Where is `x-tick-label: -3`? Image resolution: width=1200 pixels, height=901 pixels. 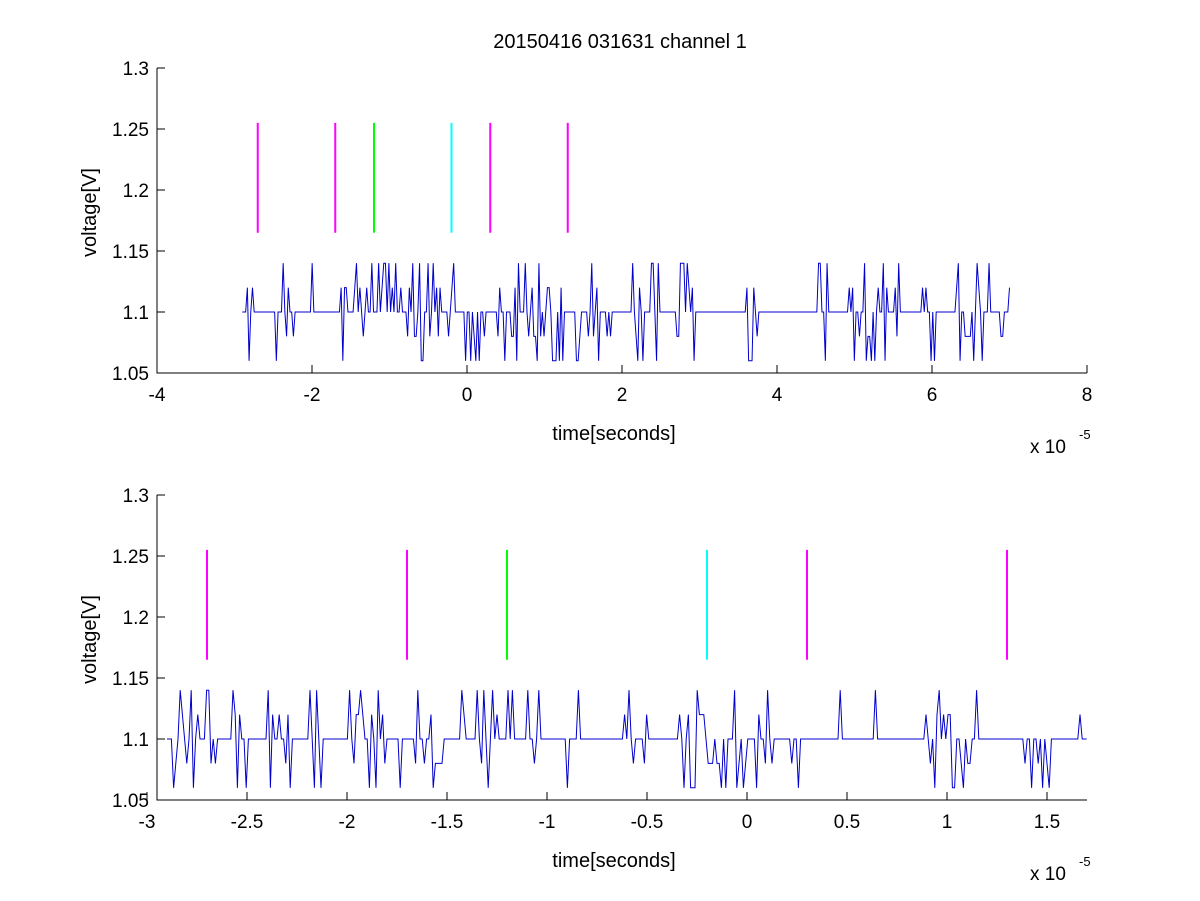 x-tick-label: -3 is located at coordinates (147, 822).